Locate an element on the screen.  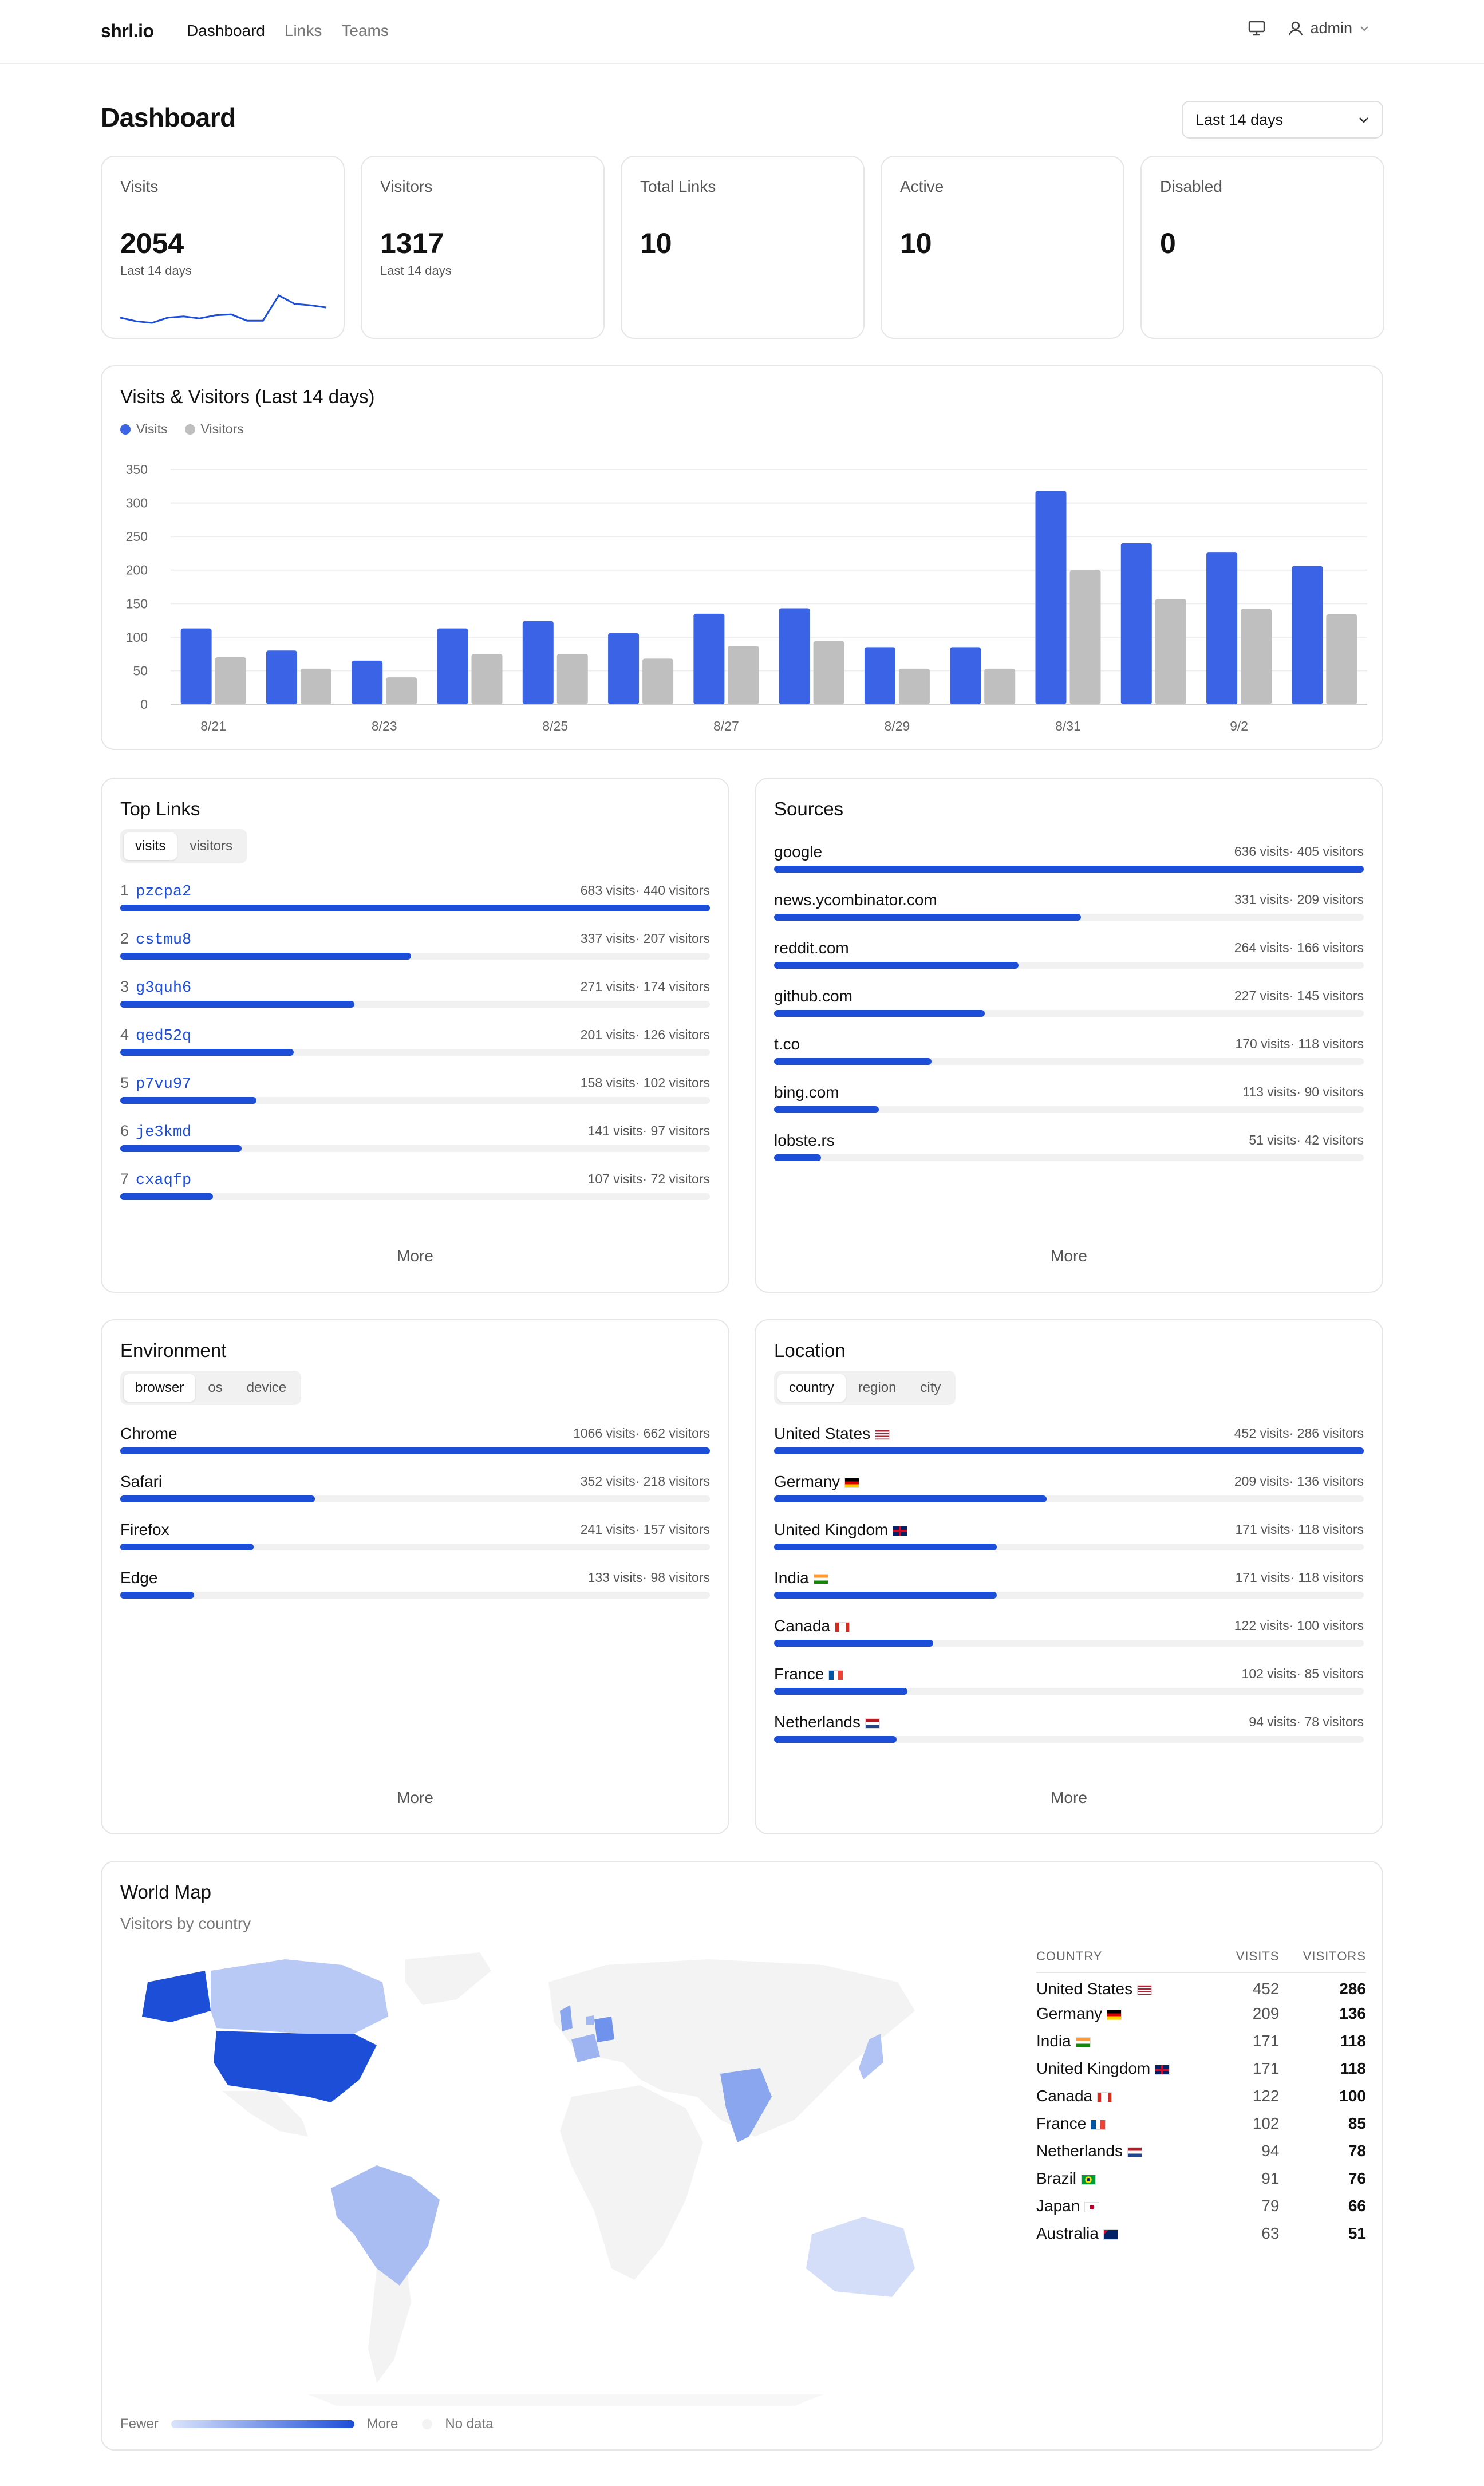
top-links-row: 5 p7vu97 158 visits· 102 visitors is located at coordinates (415, 1098).